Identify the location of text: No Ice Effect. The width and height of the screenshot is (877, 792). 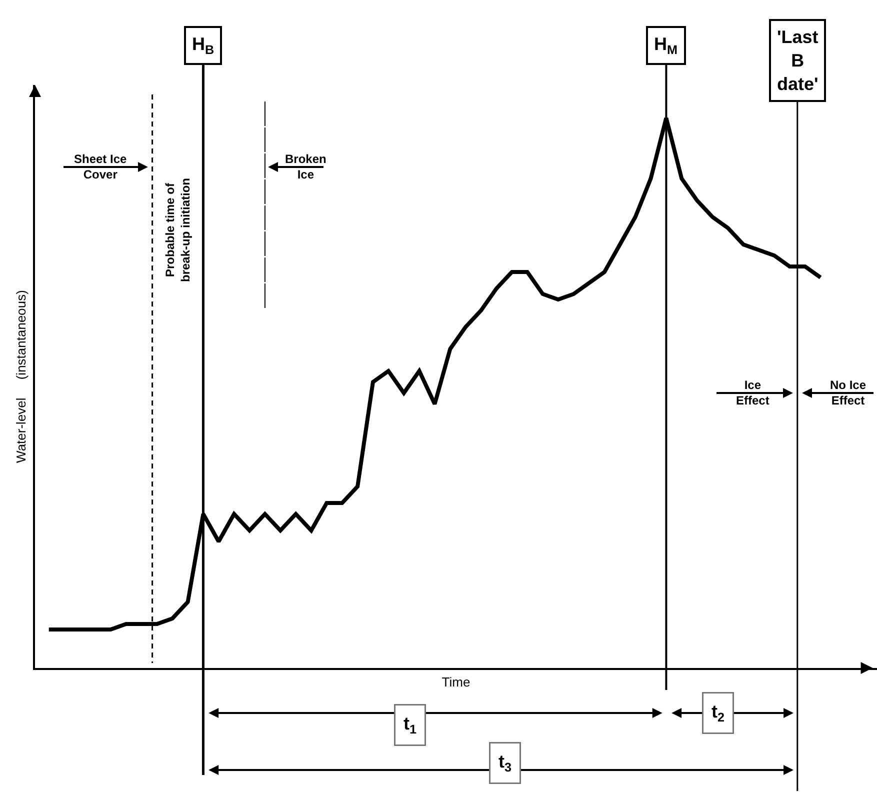
(848, 393).